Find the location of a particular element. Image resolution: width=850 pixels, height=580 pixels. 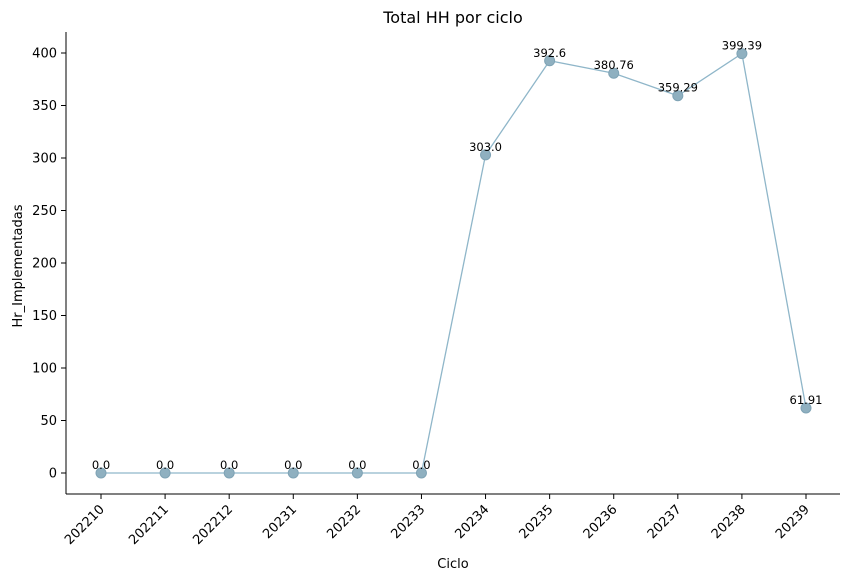

data-label: 380.76 is located at coordinates (614, 65).